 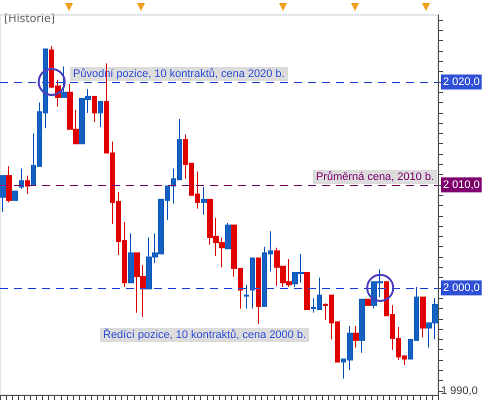 I want to click on y-tick-label: 2 020,0, so click(x=461, y=82).